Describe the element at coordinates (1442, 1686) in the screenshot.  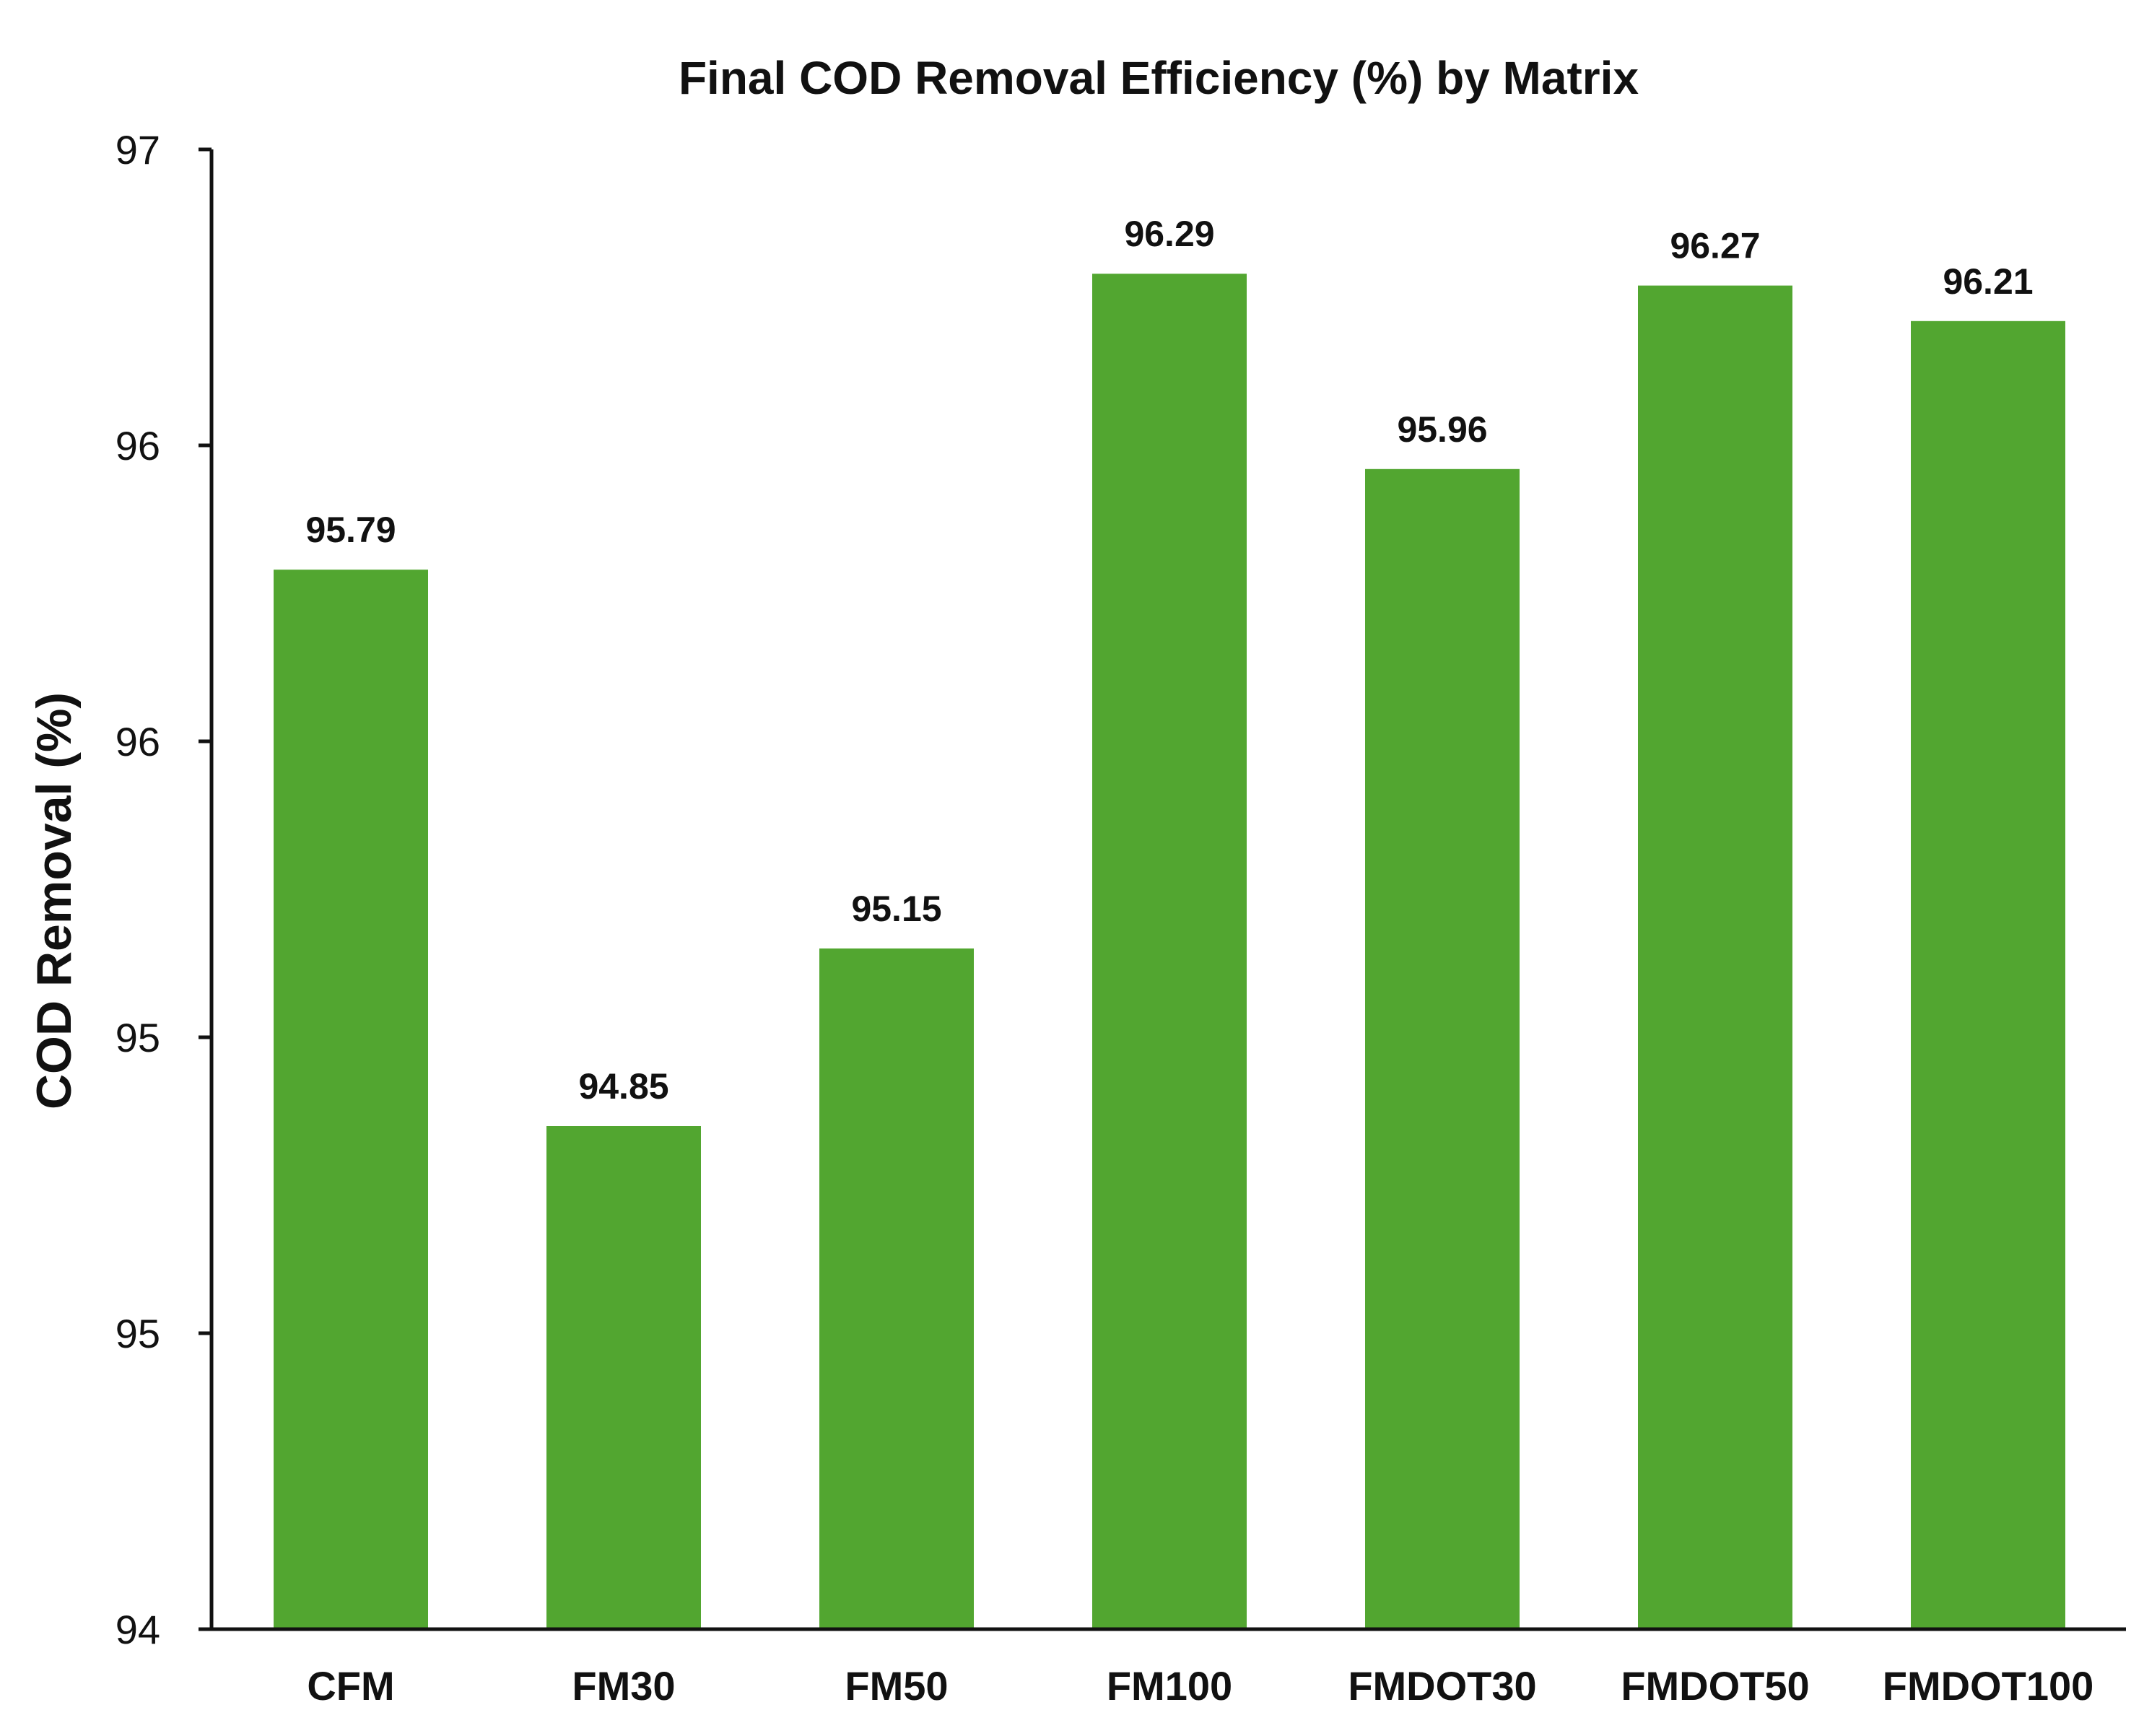
I see `x-tick-label-fmdot30: FMDOT30` at that location.